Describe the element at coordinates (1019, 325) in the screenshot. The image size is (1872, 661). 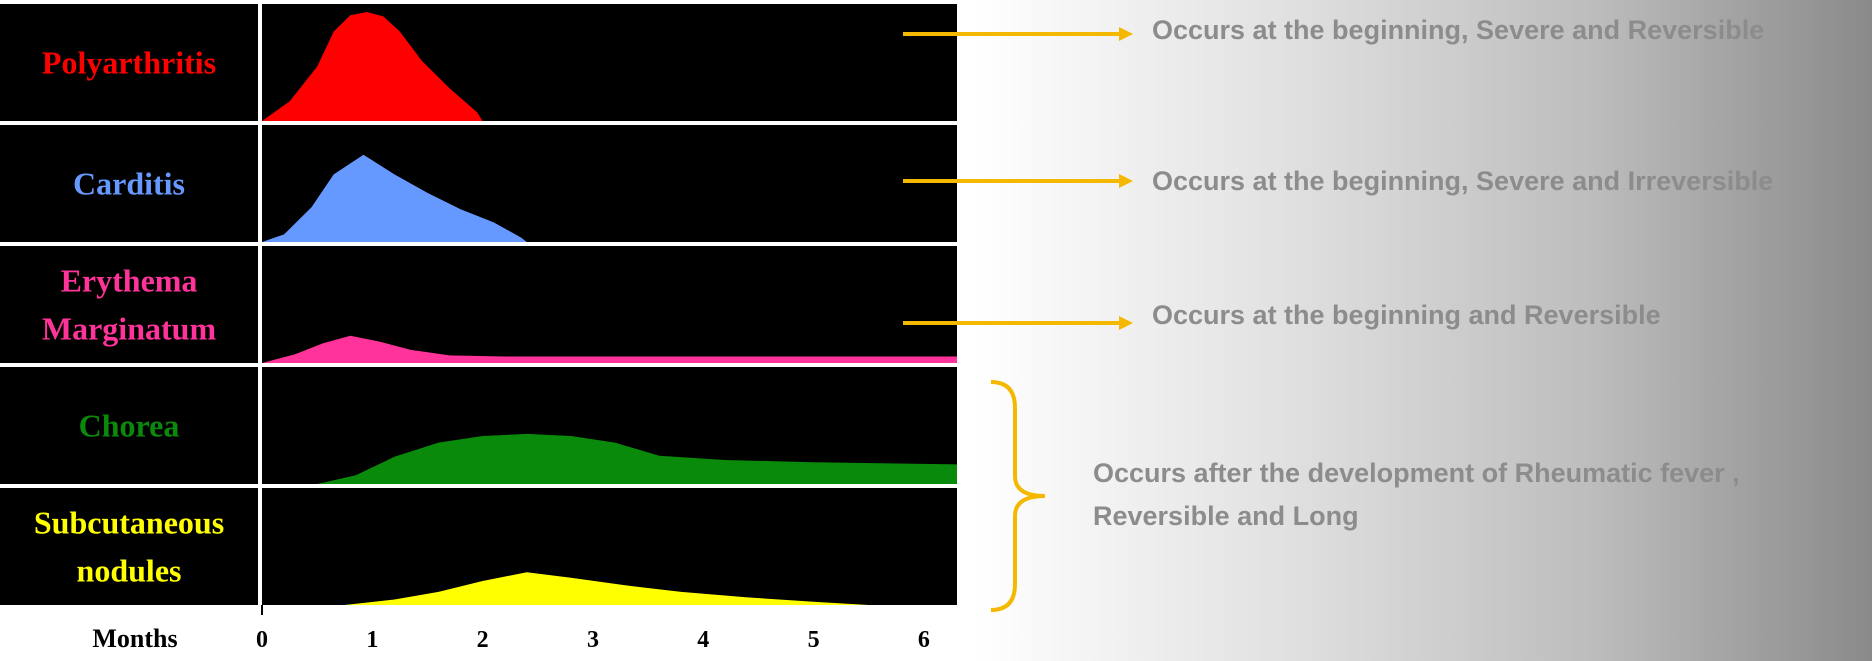
I see `arrow-erythema-icon` at that location.